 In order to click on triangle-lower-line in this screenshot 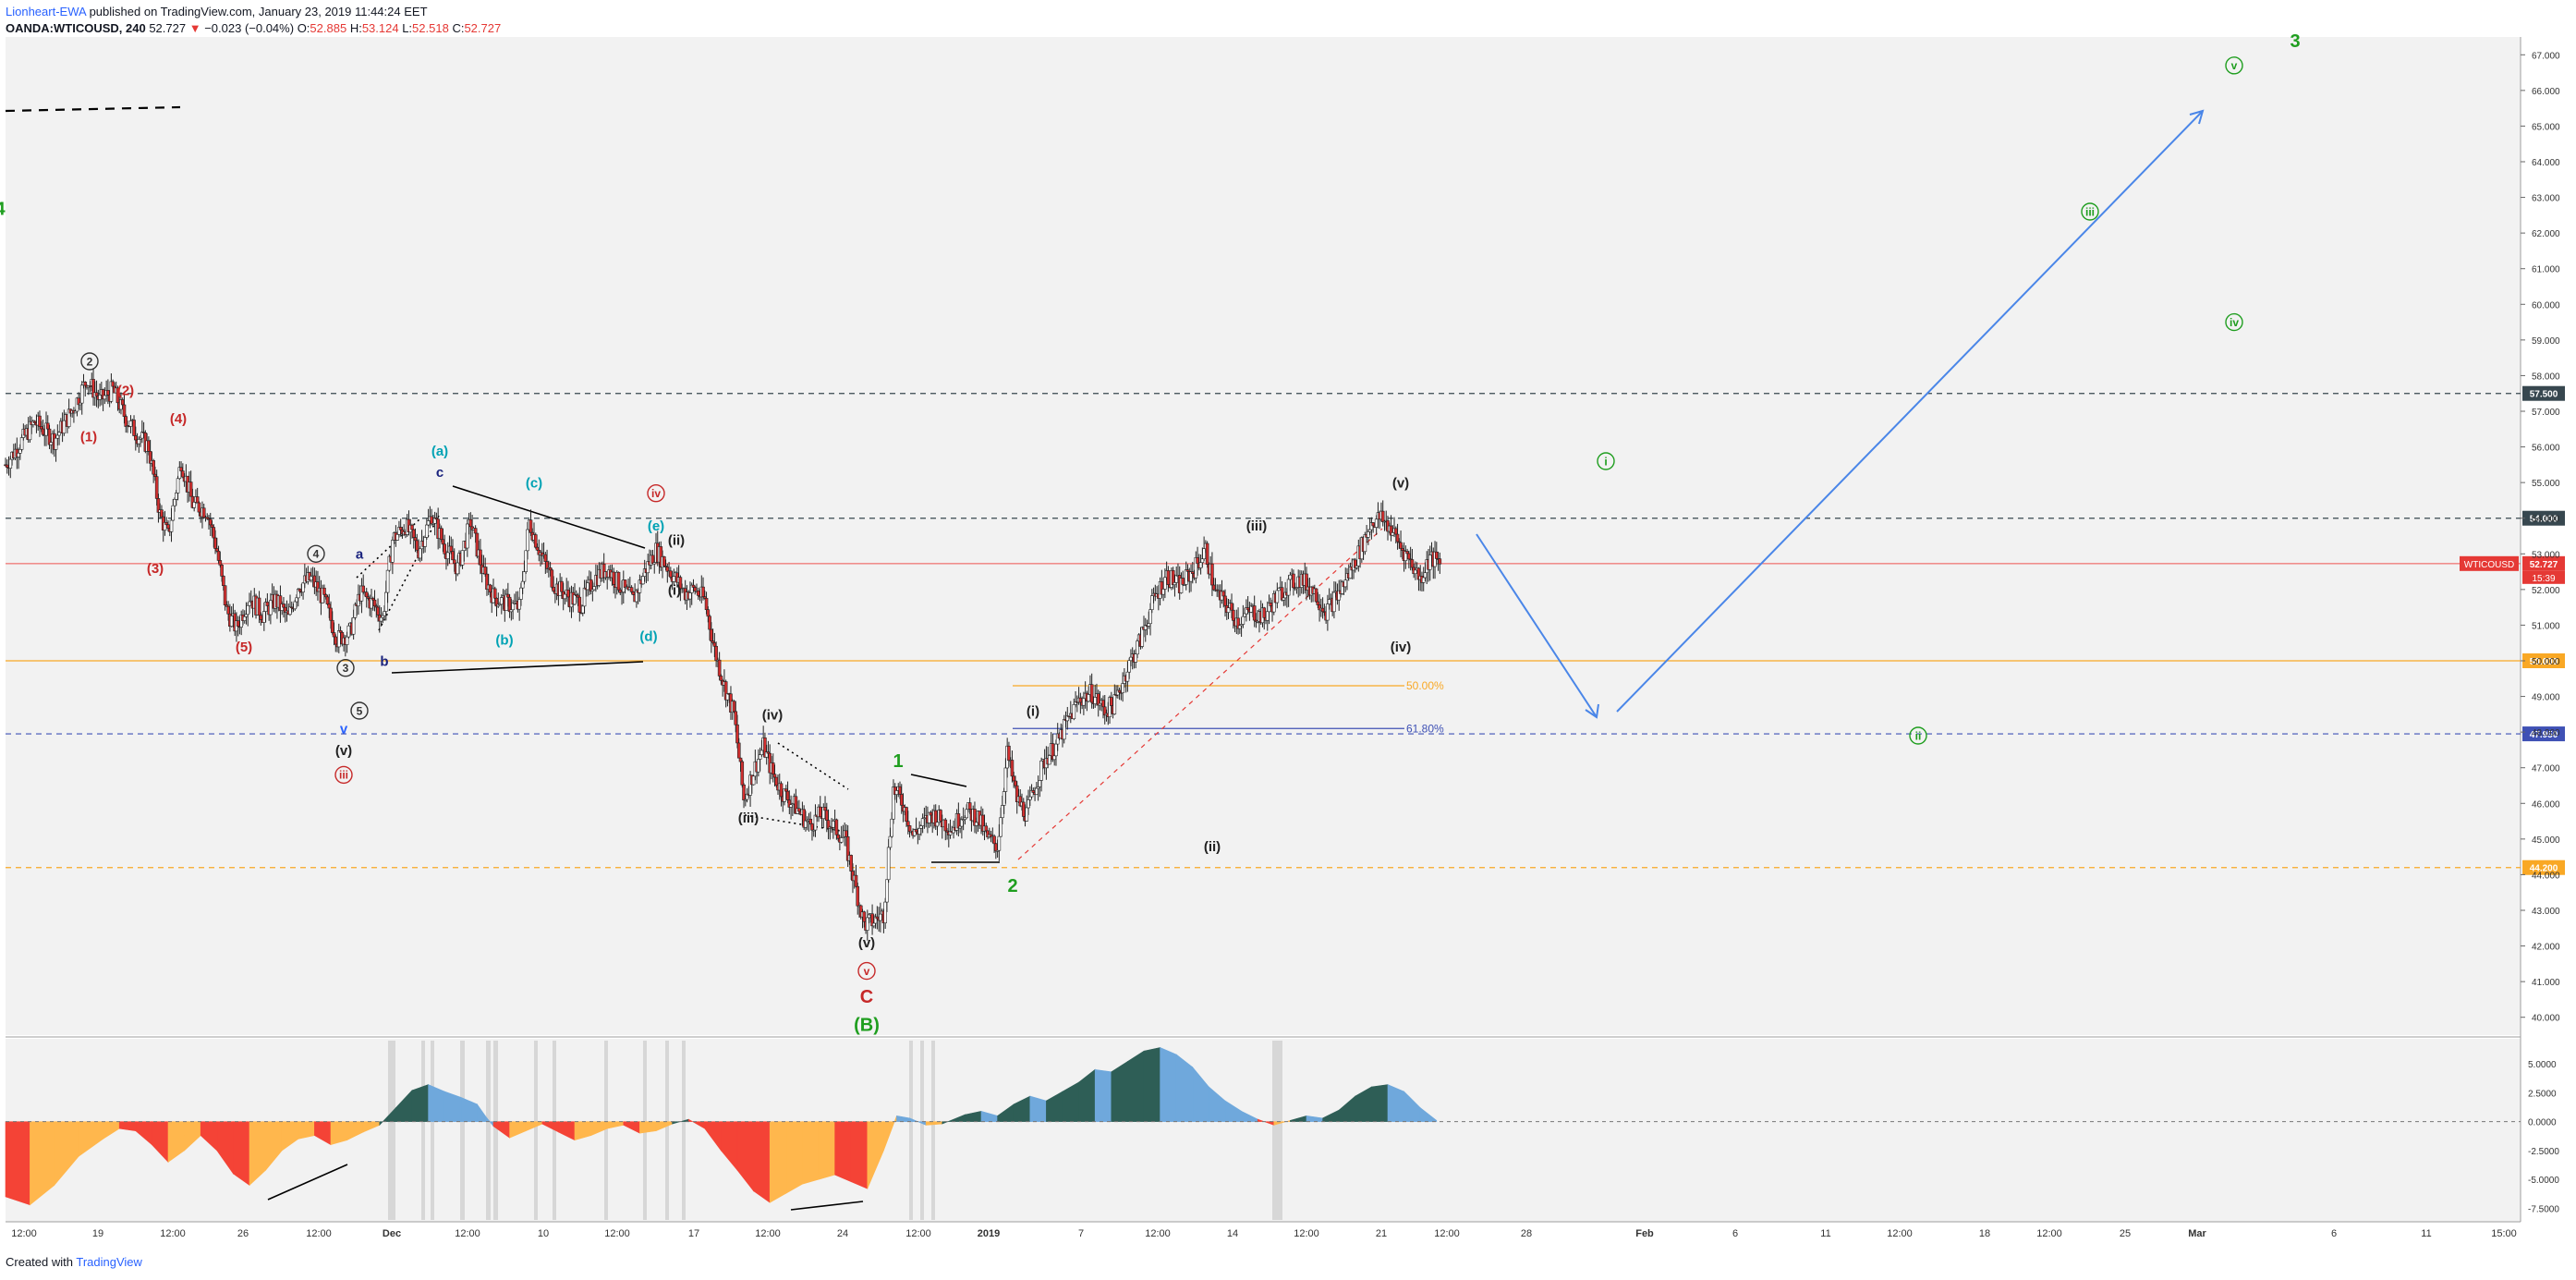, I will do `click(517, 667)`.